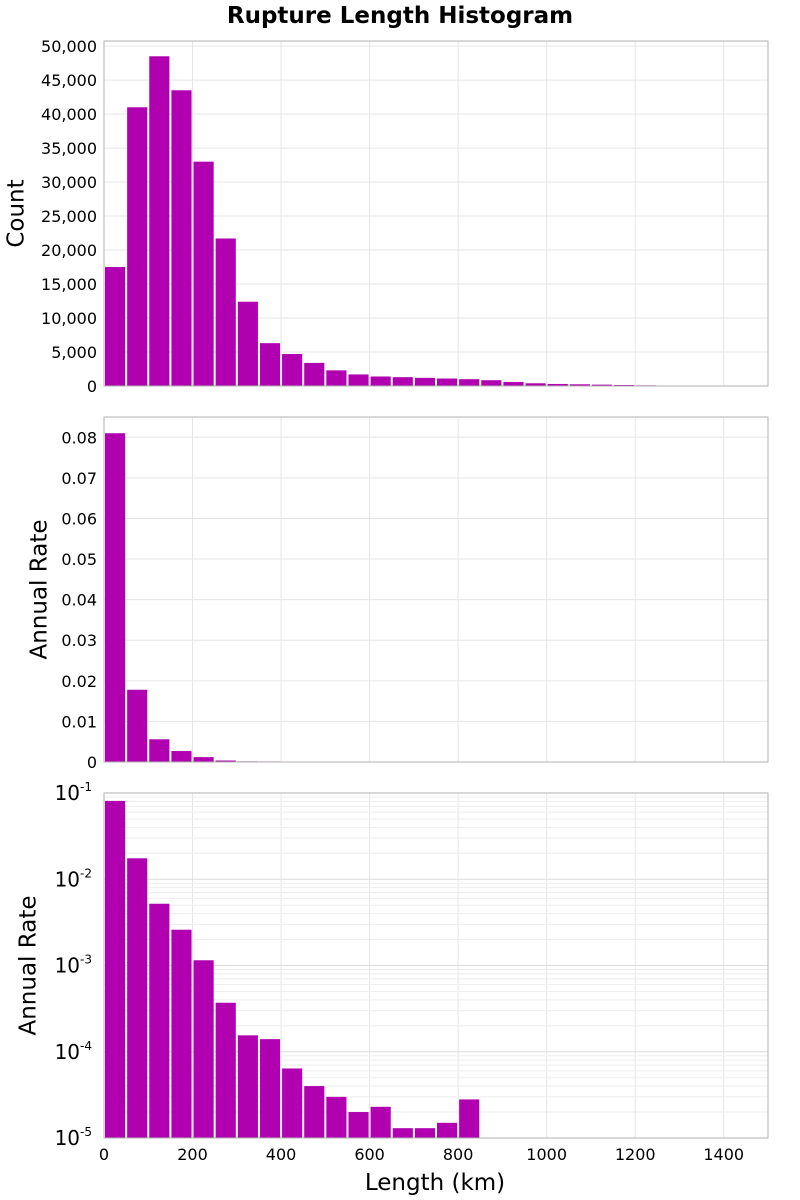 The image size is (800, 1200). I want to click on y-tick-label: 50,000, so click(69, 46).